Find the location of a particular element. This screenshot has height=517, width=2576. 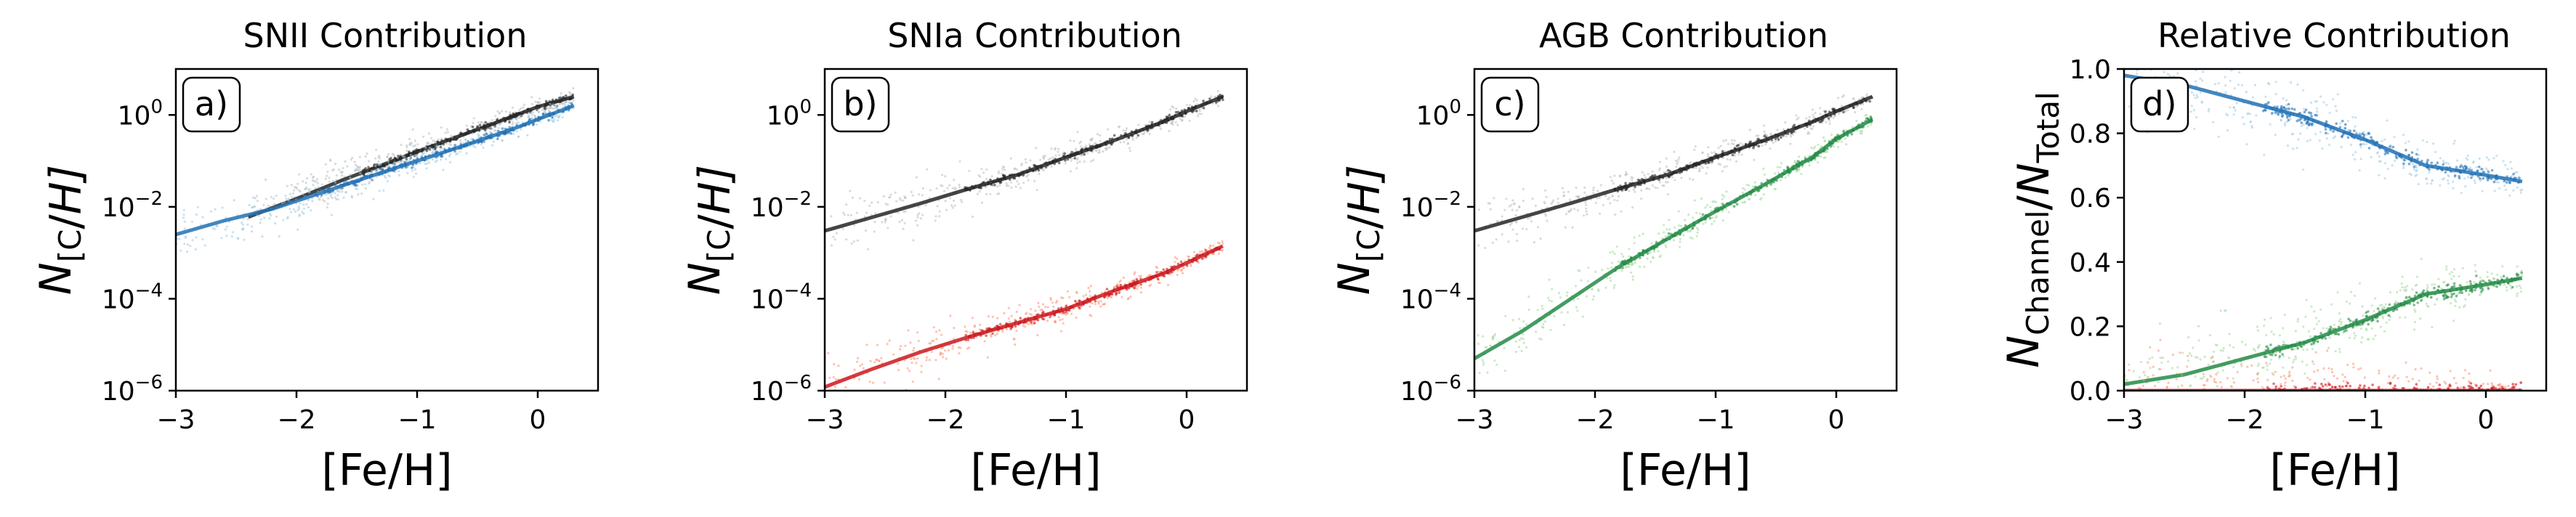

y-tick-label: 10⁻⁶ is located at coordinates (132, 390).